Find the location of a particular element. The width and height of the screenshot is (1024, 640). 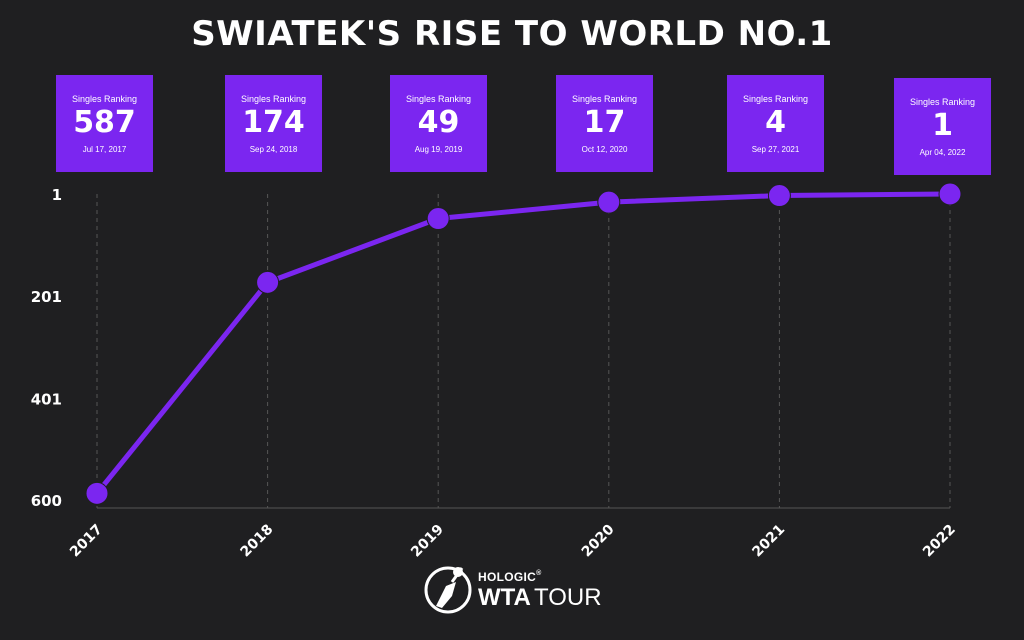

wta-text: WTA is located at coordinates (504, 597).